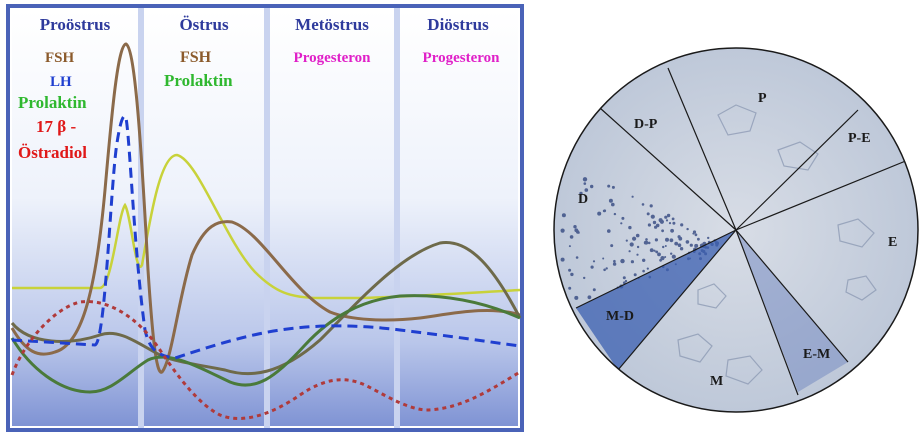 The height and width of the screenshot is (435, 920). Describe the element at coordinates (60, 58) in the screenshot. I see `label-fsh: FSH` at that location.